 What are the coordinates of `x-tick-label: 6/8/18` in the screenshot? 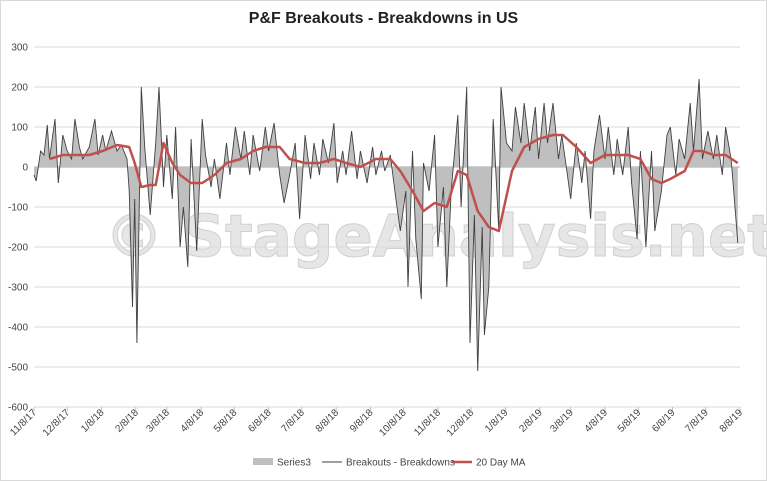 It's located at (260, 421).